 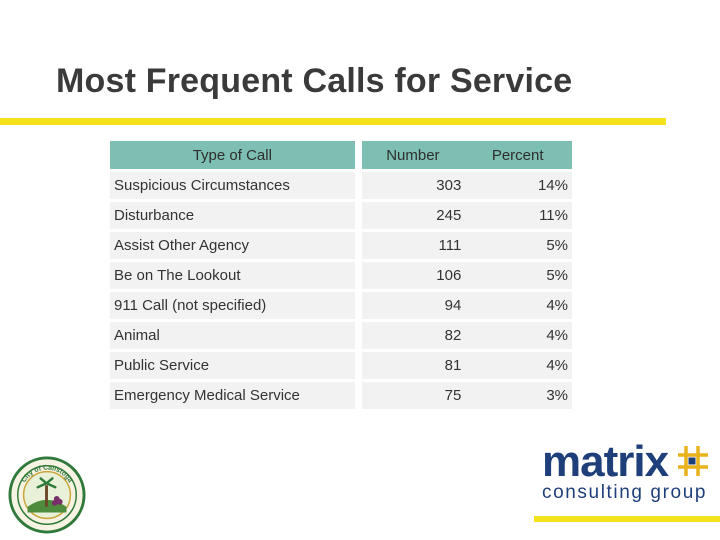 I want to click on table-row: Assist Other Agency 111 5%, so click(x=341, y=245).